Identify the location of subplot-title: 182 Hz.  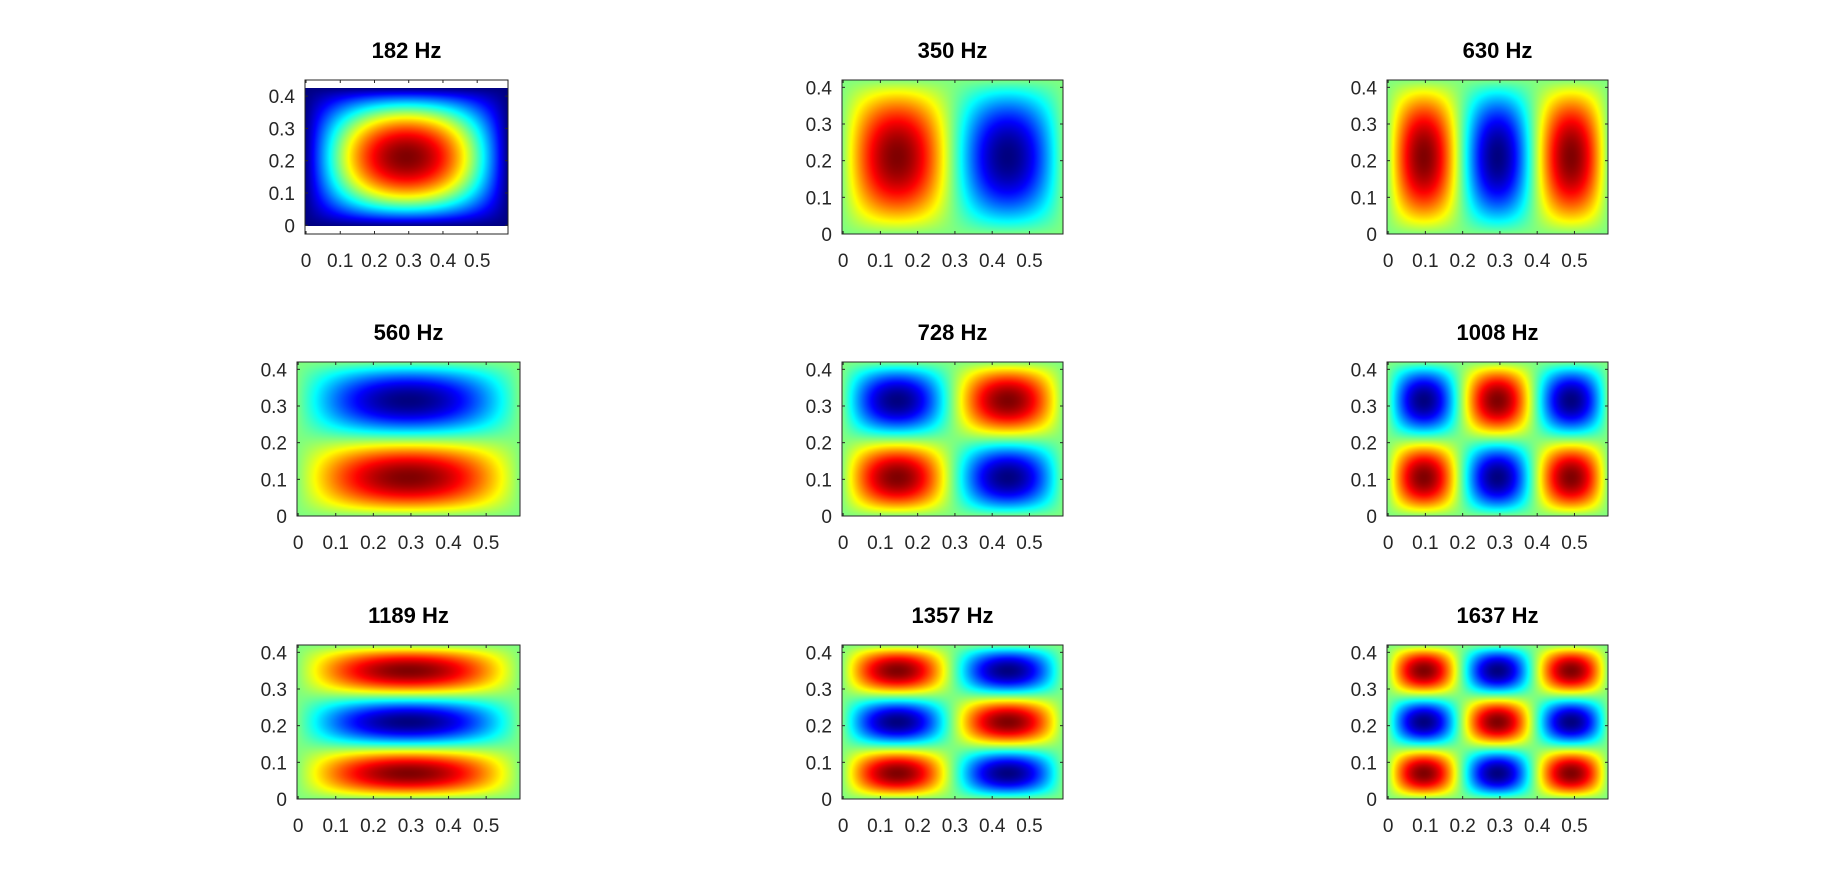
(407, 50).